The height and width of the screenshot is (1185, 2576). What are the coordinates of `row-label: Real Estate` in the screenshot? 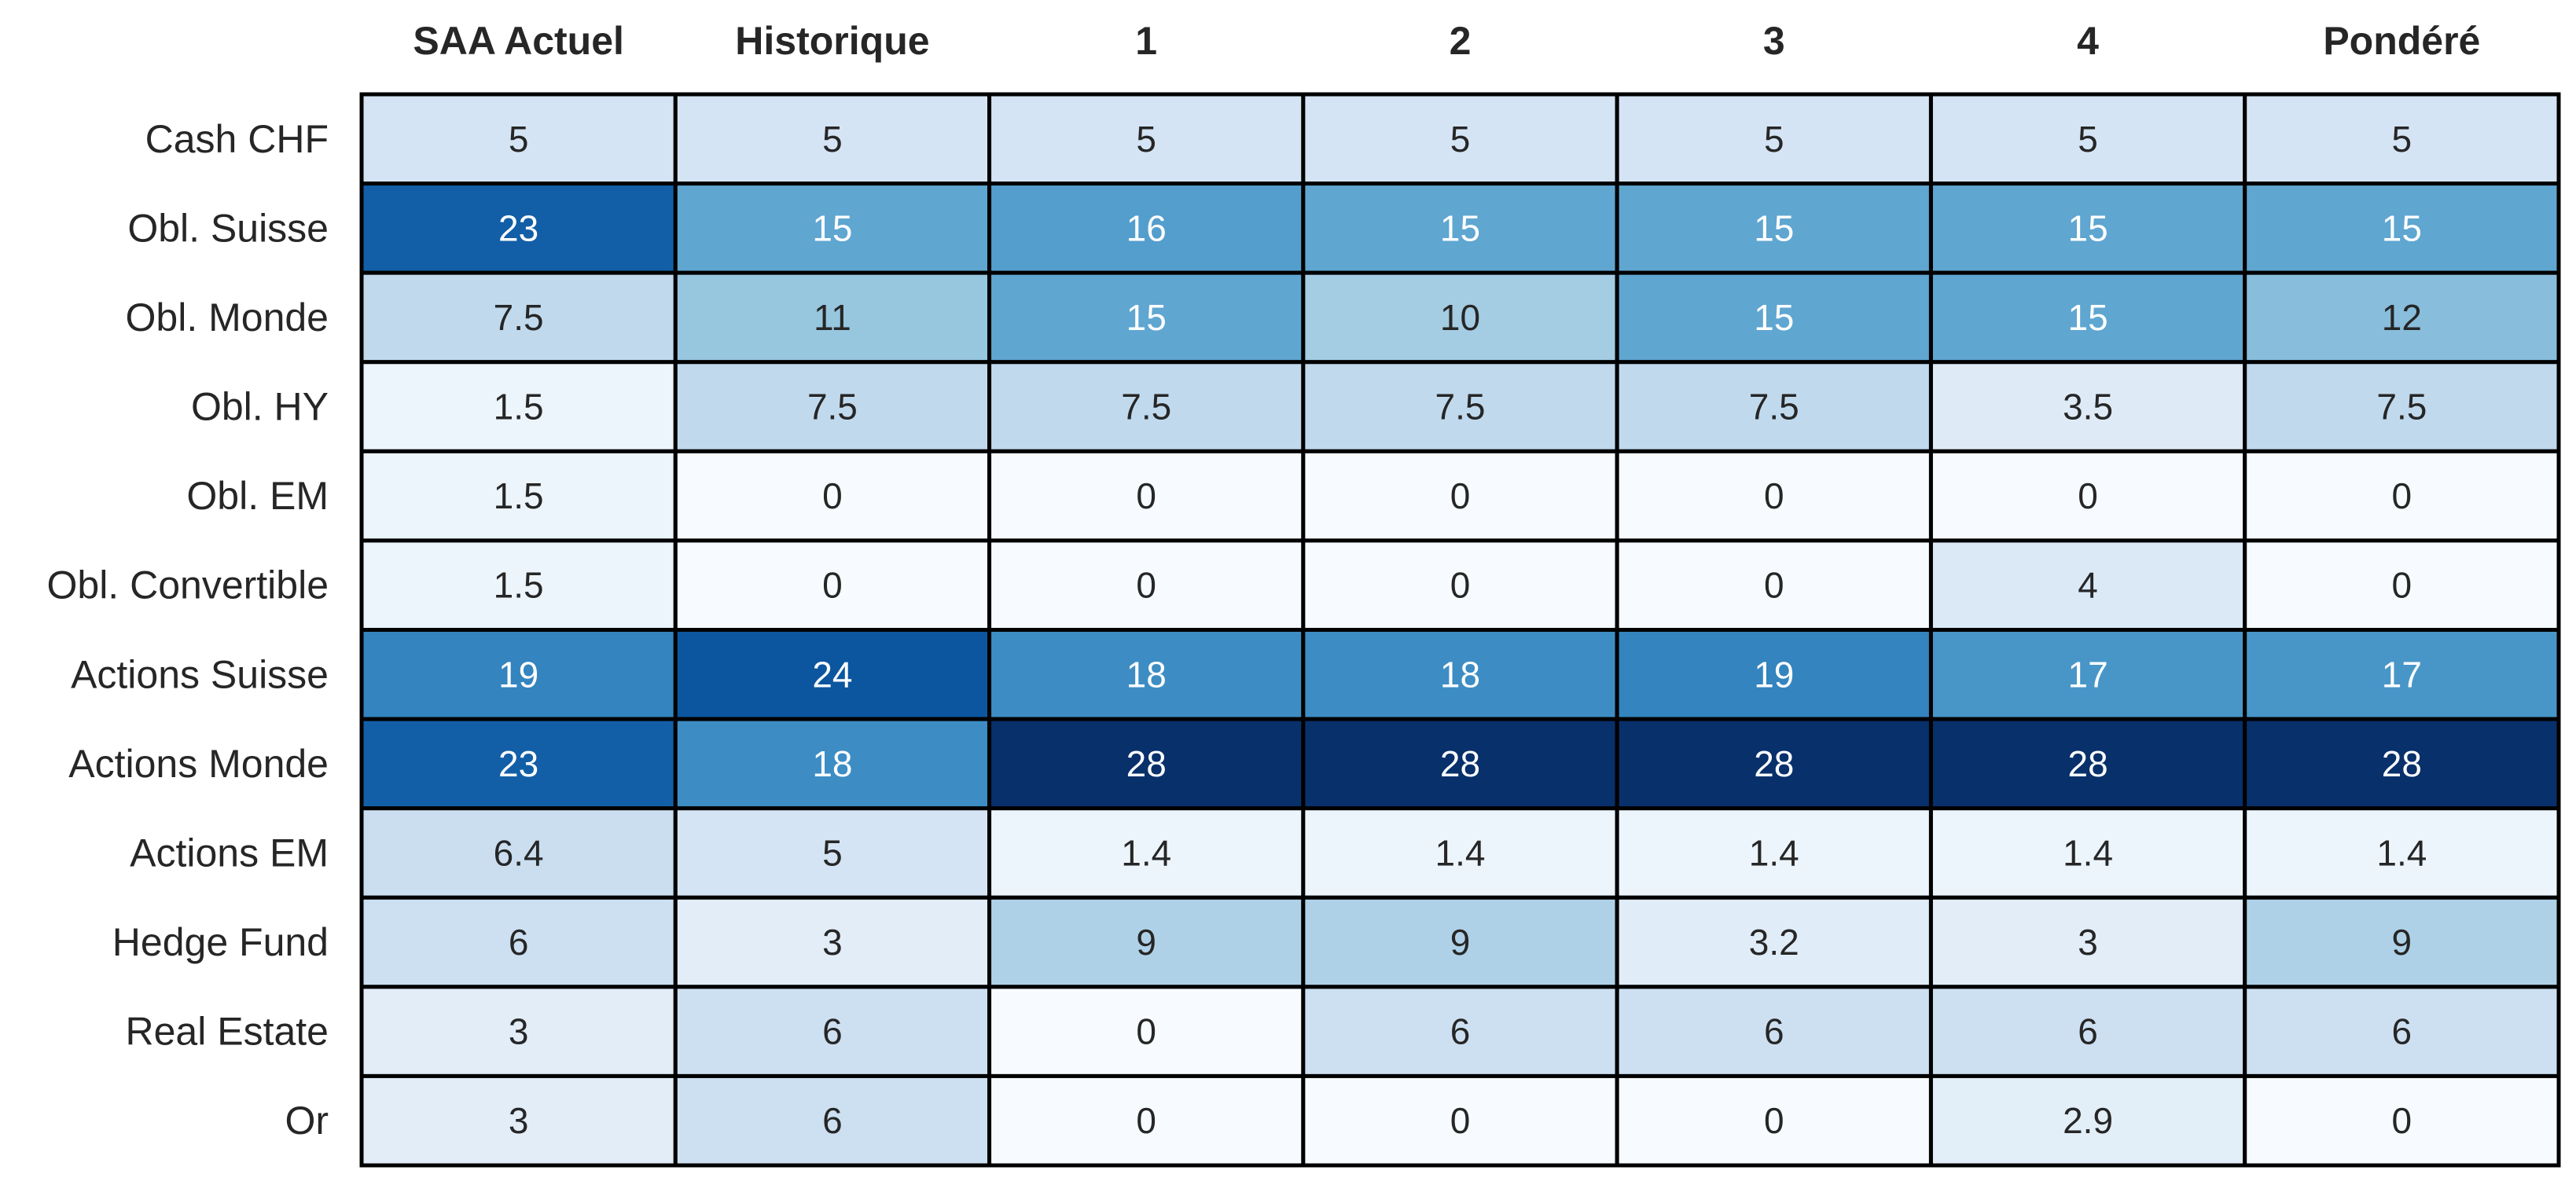 It's located at (227, 1032).